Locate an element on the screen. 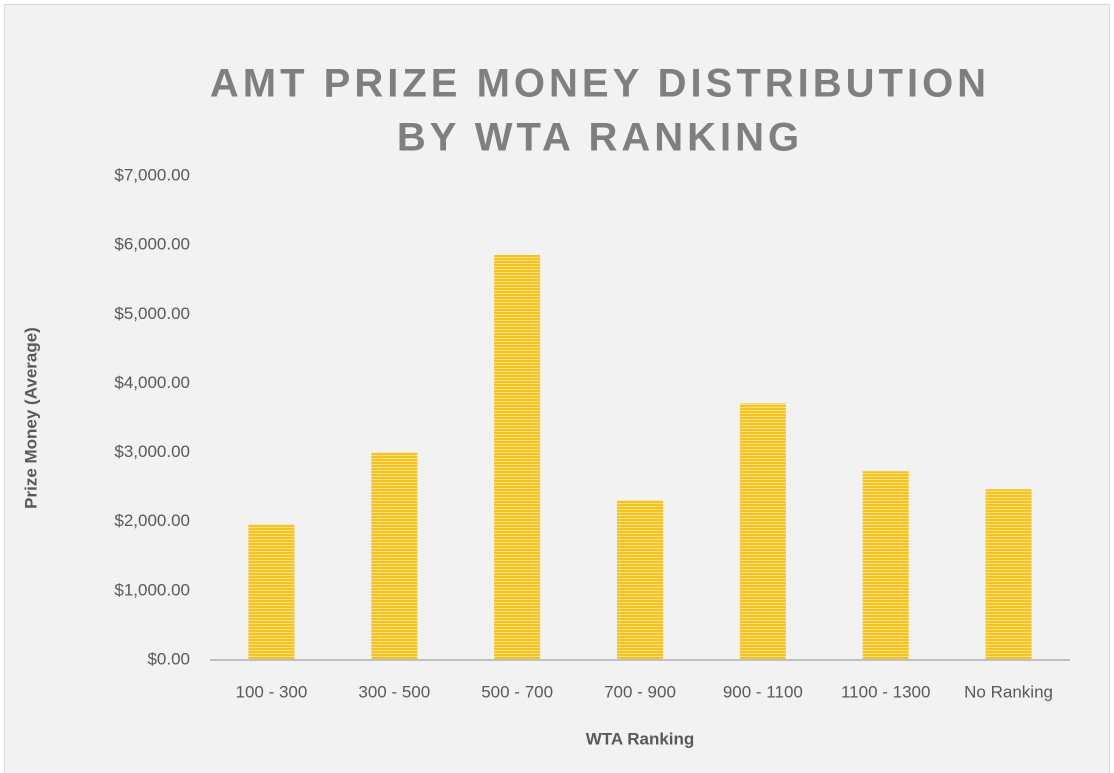 This screenshot has height=773, width=1114. y-tick-label: $6,000.00 is located at coordinates (152, 244).